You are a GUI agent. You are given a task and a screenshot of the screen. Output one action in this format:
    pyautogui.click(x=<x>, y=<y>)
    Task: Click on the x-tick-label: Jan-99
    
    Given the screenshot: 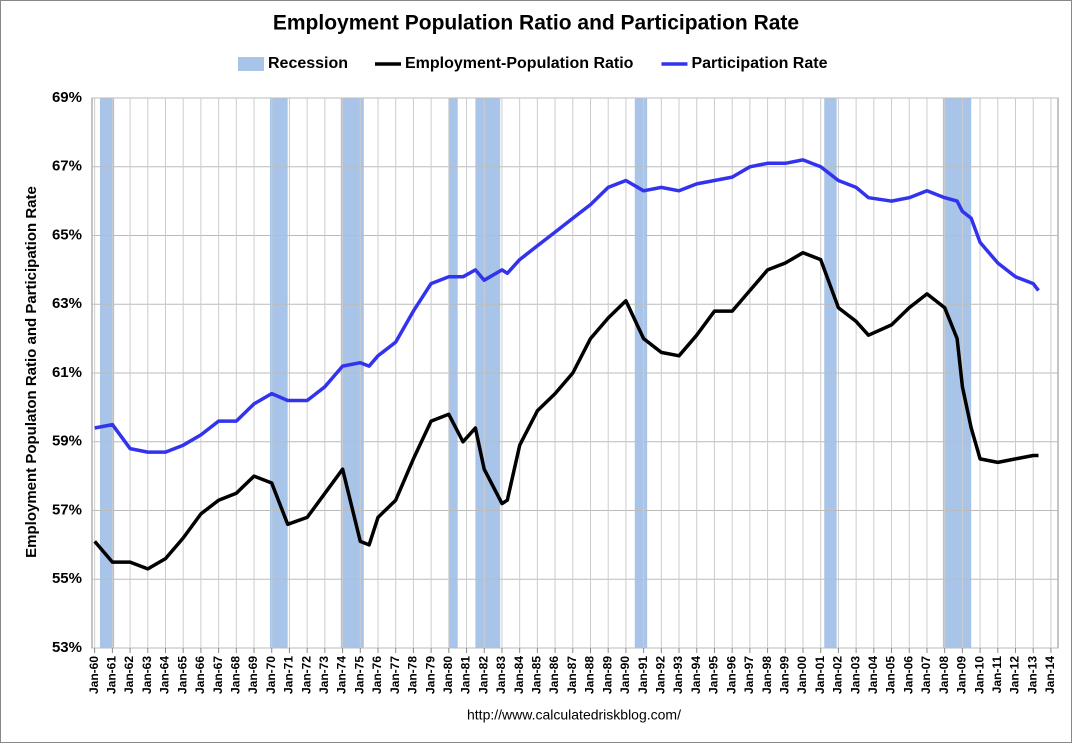 What is the action you would take?
    pyautogui.click(x=784, y=675)
    